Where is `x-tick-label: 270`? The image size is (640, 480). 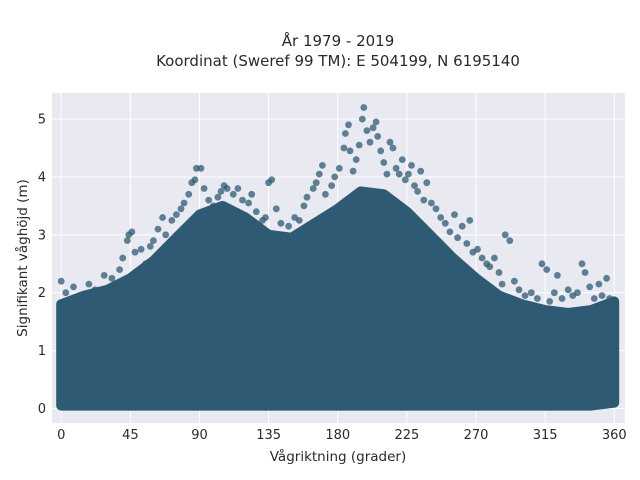 x-tick-label: 270 is located at coordinates (476, 435).